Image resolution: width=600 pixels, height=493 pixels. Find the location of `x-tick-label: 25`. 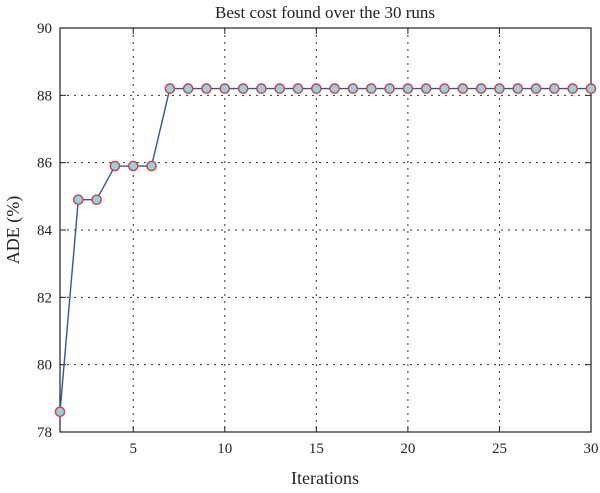

x-tick-label: 25 is located at coordinates (499, 449).